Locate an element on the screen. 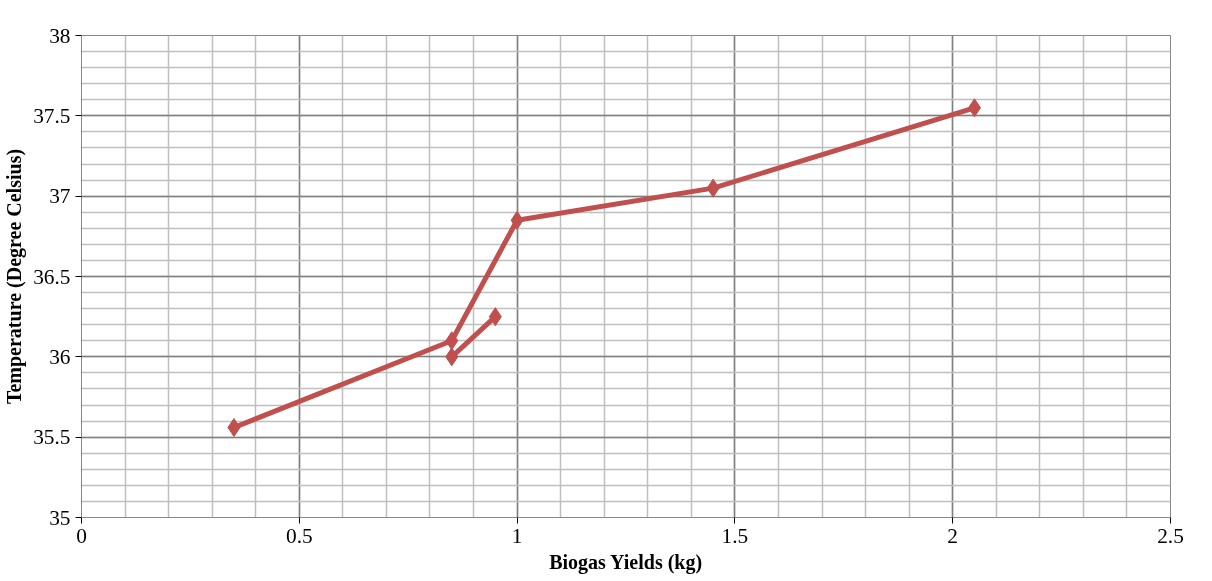  y-tick-label: 35 is located at coordinates (60, 517).